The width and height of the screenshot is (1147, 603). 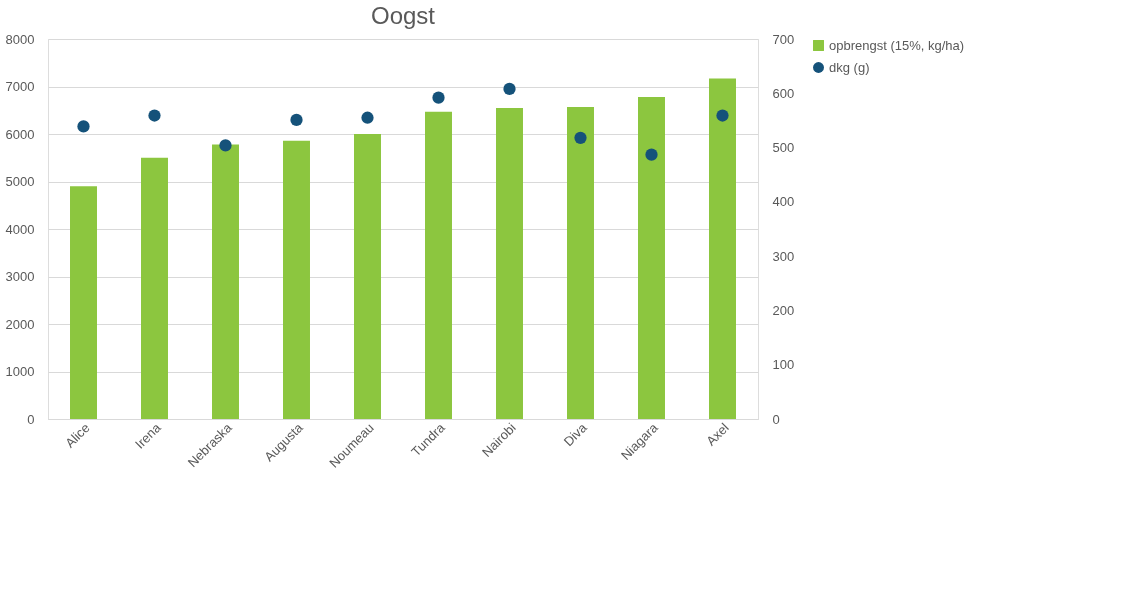 I want to click on y-tick-label: 2000, so click(x=20, y=324).